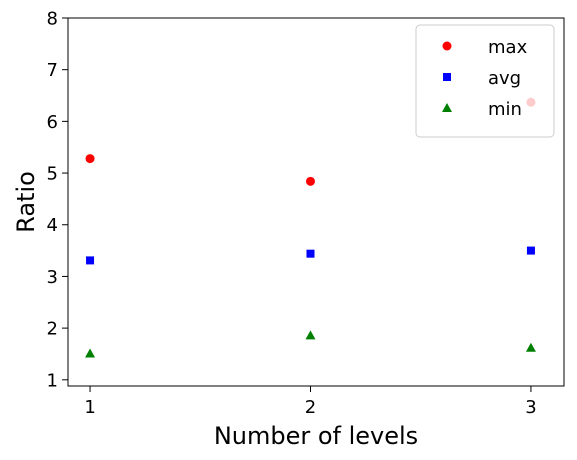  I want to click on legend: max avg min, so click(485, 81).